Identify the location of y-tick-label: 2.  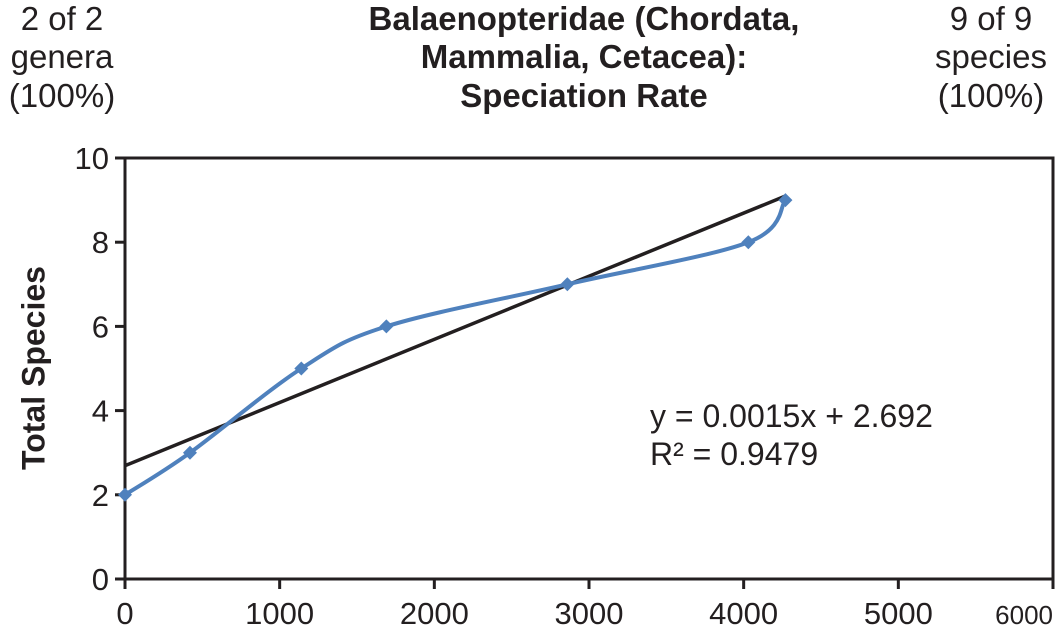
(100, 495).